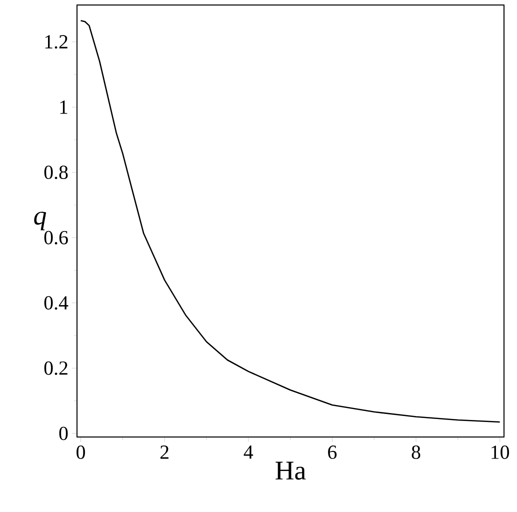  Describe the element at coordinates (56, 42) in the screenshot. I see `y-tick-label: 1.2` at that location.